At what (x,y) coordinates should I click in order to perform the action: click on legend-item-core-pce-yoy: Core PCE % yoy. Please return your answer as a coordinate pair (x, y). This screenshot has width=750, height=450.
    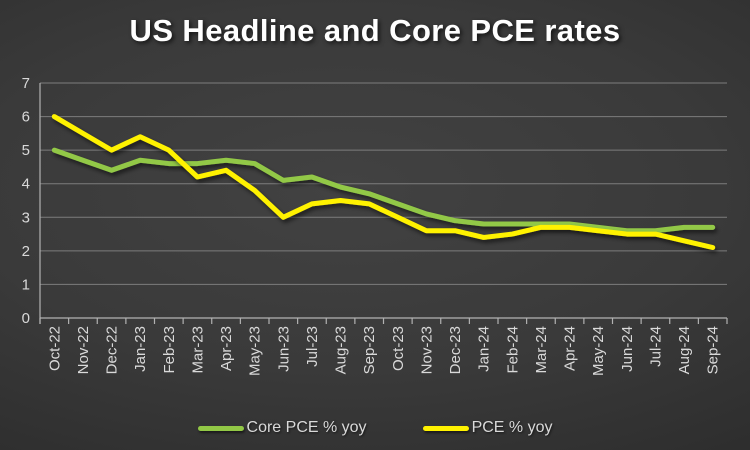
    Looking at the image, I should click on (282, 428).